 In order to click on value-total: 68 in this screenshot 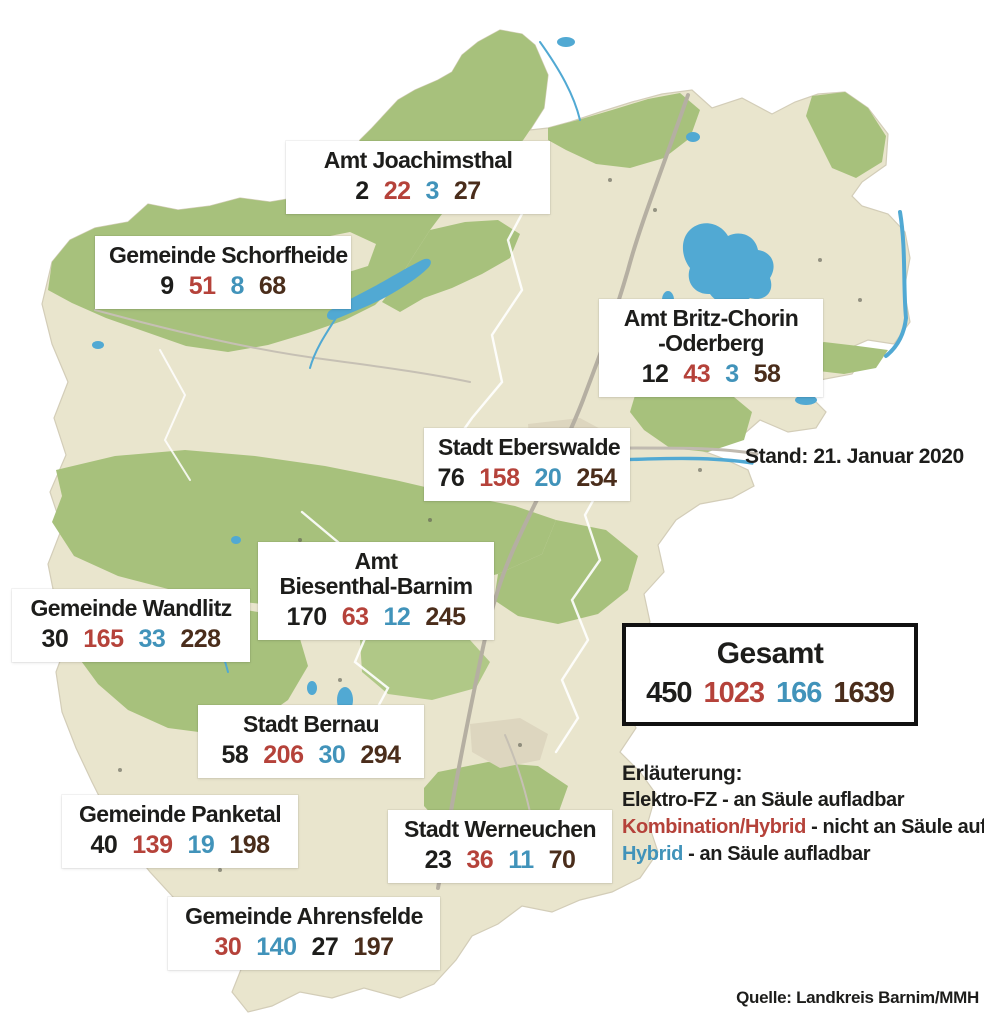, I will do `click(272, 285)`.